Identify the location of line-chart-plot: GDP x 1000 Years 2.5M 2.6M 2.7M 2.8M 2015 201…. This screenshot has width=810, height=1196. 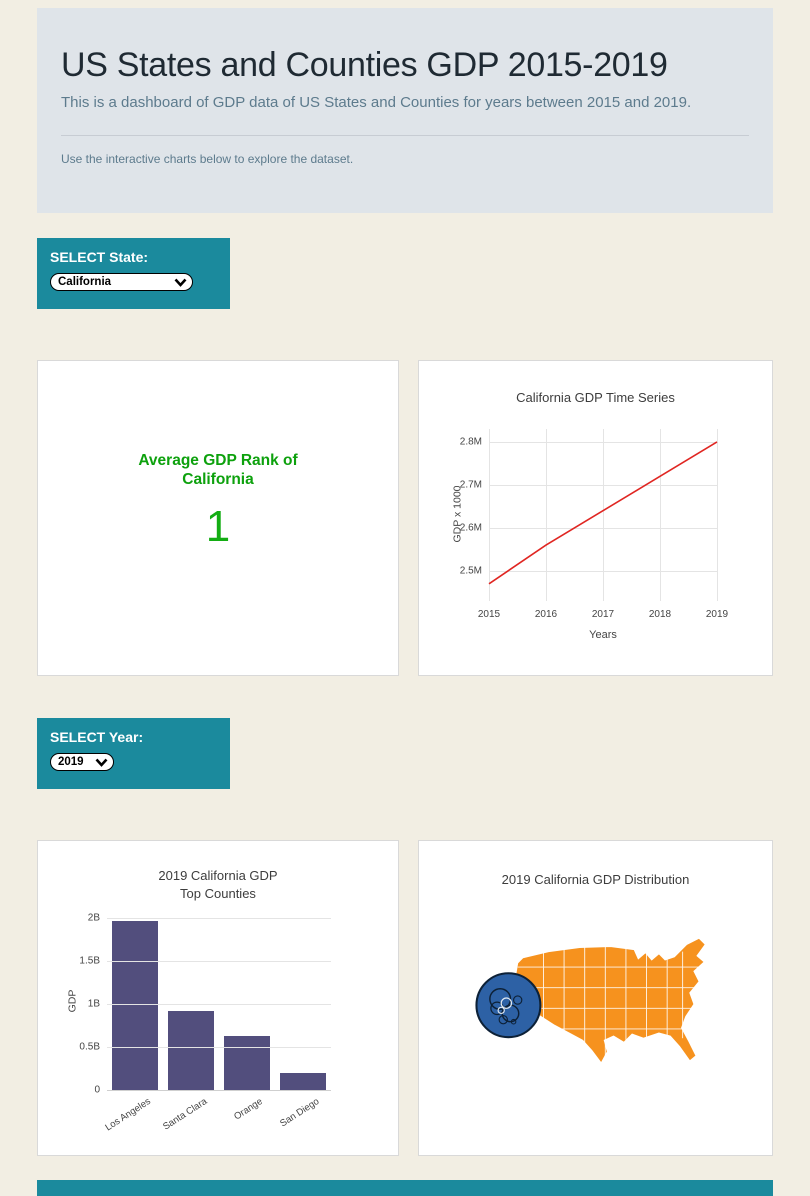
(590, 535).